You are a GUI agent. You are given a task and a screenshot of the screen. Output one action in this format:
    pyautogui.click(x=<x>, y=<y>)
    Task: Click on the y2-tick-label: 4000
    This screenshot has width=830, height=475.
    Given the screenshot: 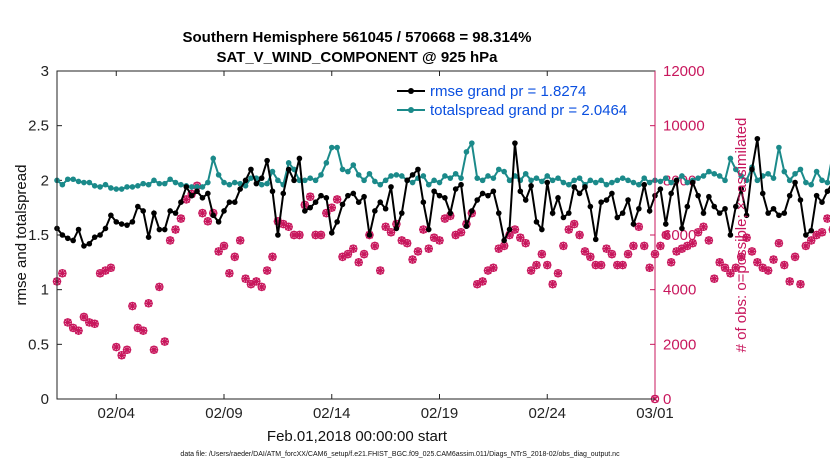 What is the action you would take?
    pyautogui.click(x=679, y=290)
    